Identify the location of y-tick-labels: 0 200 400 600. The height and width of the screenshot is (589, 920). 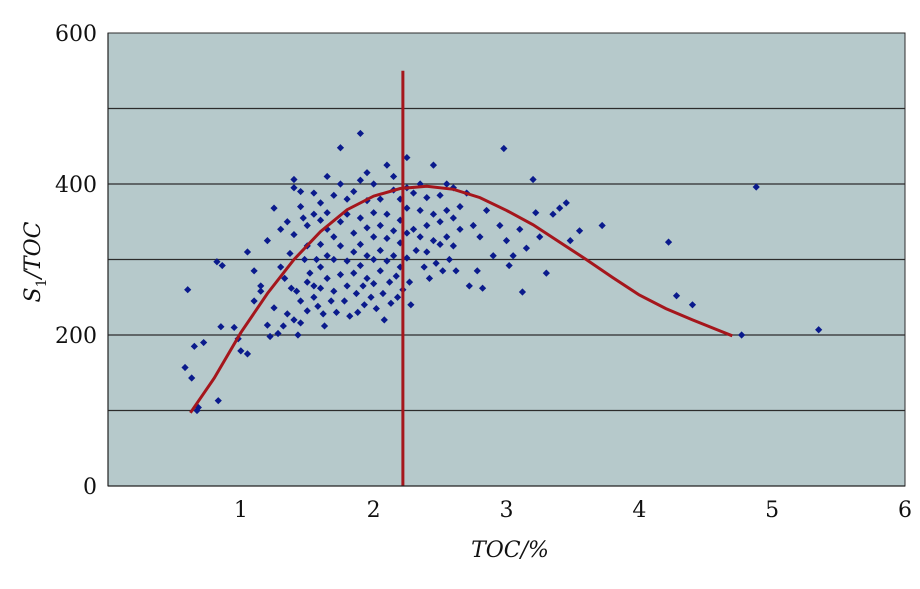
(76, 261).